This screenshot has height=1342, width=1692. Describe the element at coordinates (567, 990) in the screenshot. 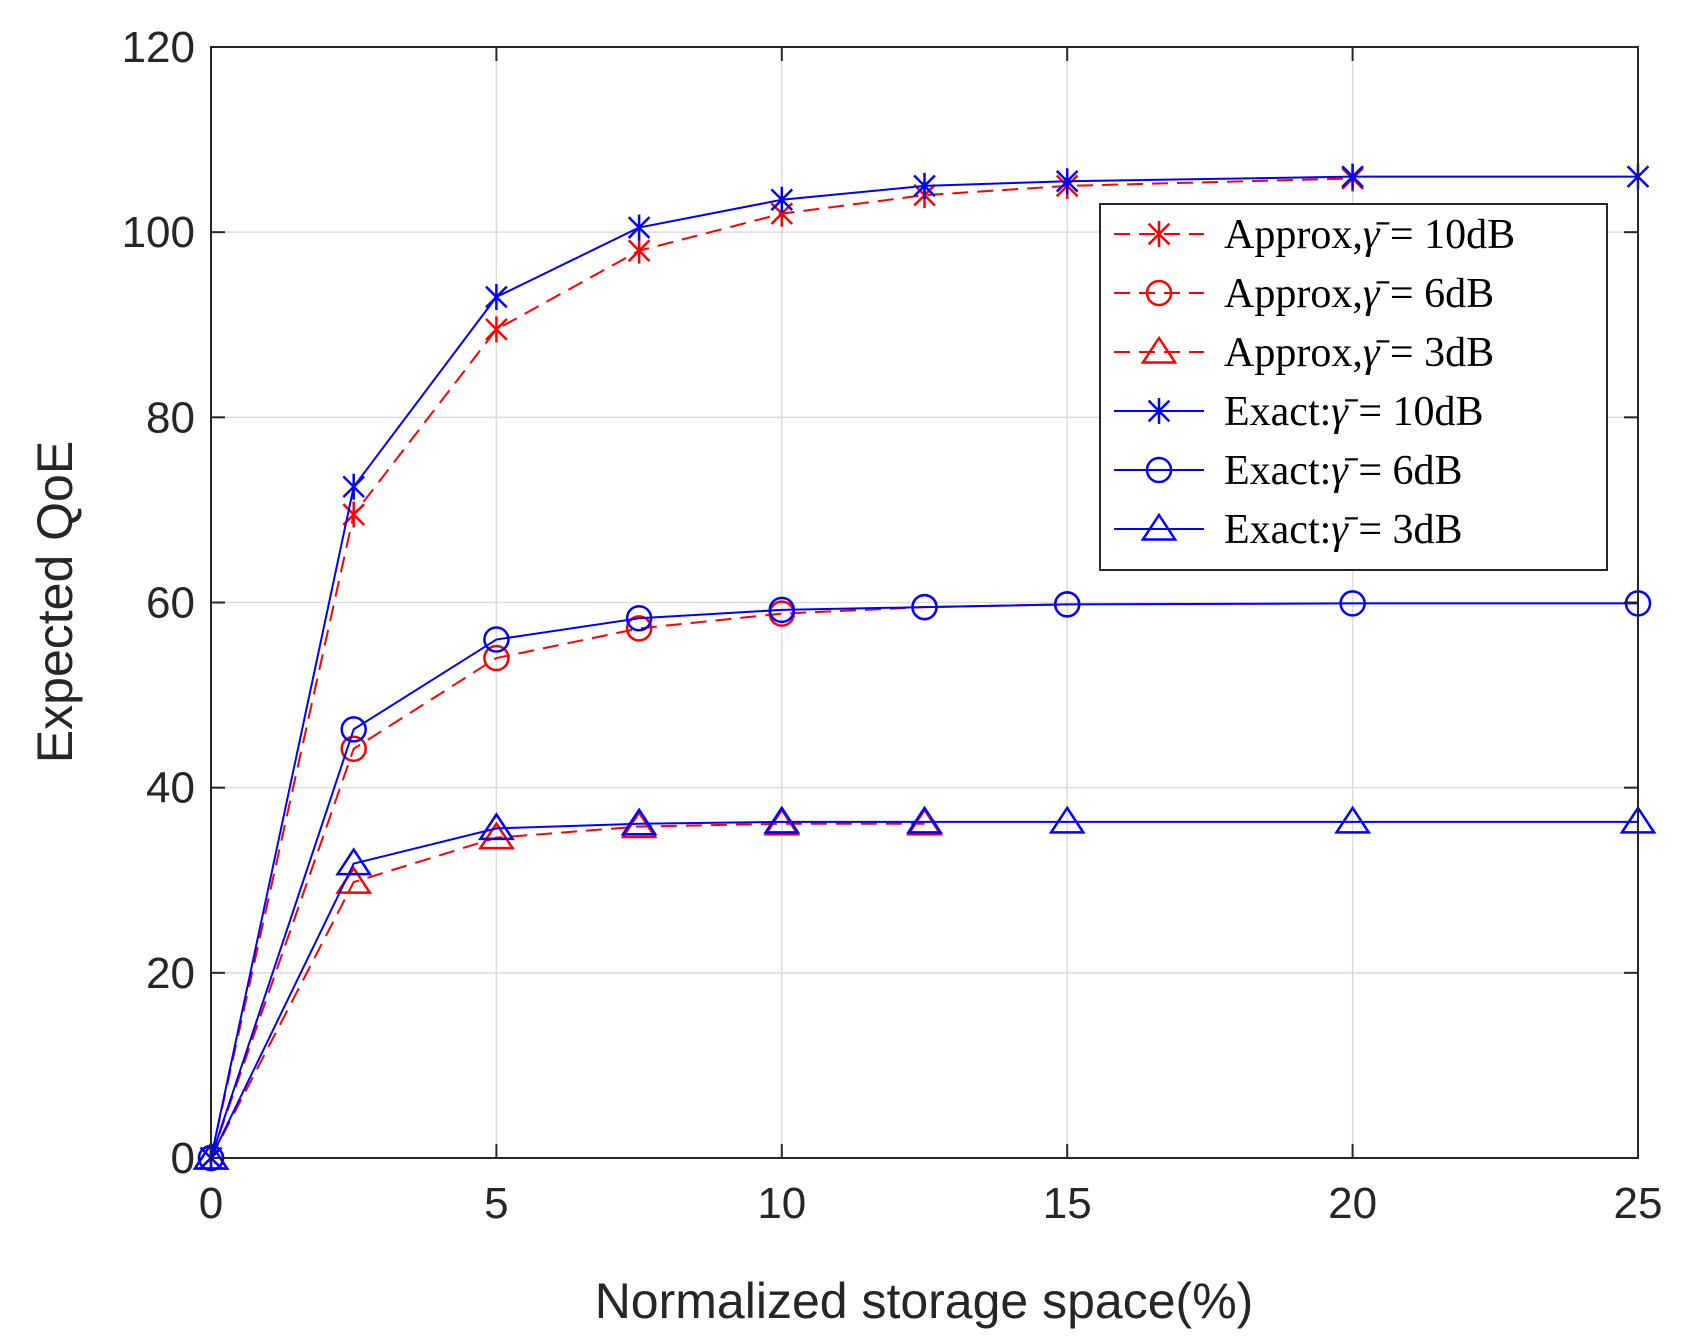

I see `series-line` at that location.